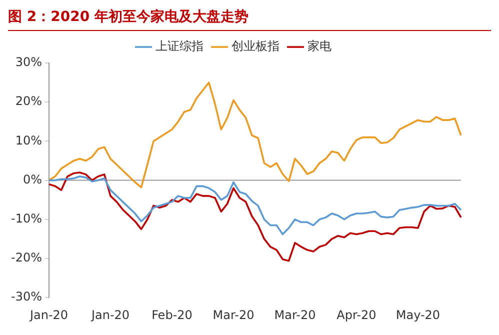 Image resolution: width=499 pixels, height=335 pixels. What do you see at coordinates (26, 257) in the screenshot?
I see `y-tick-label: -20%` at bounding box center [26, 257].